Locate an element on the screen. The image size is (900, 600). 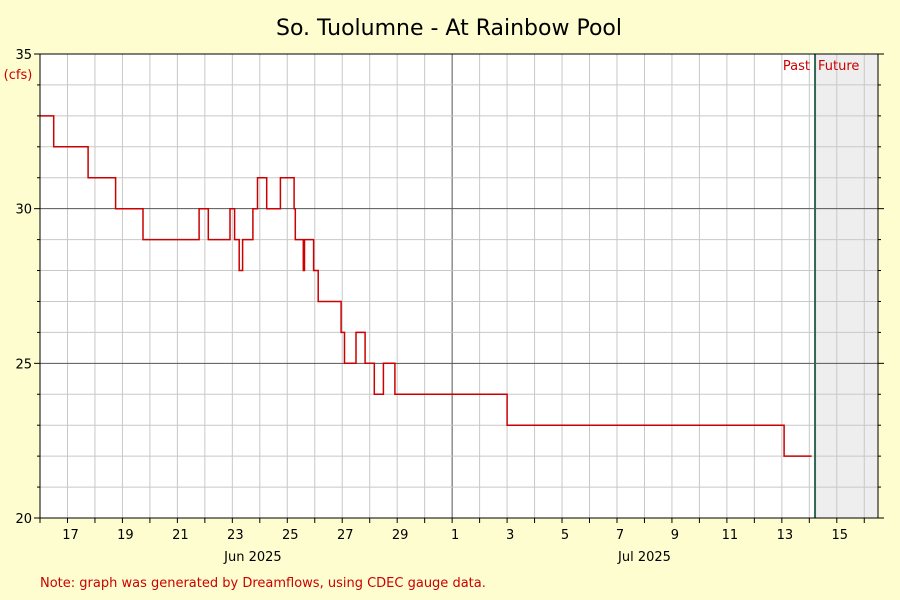
x-tick-label: 21 is located at coordinates (180, 535).